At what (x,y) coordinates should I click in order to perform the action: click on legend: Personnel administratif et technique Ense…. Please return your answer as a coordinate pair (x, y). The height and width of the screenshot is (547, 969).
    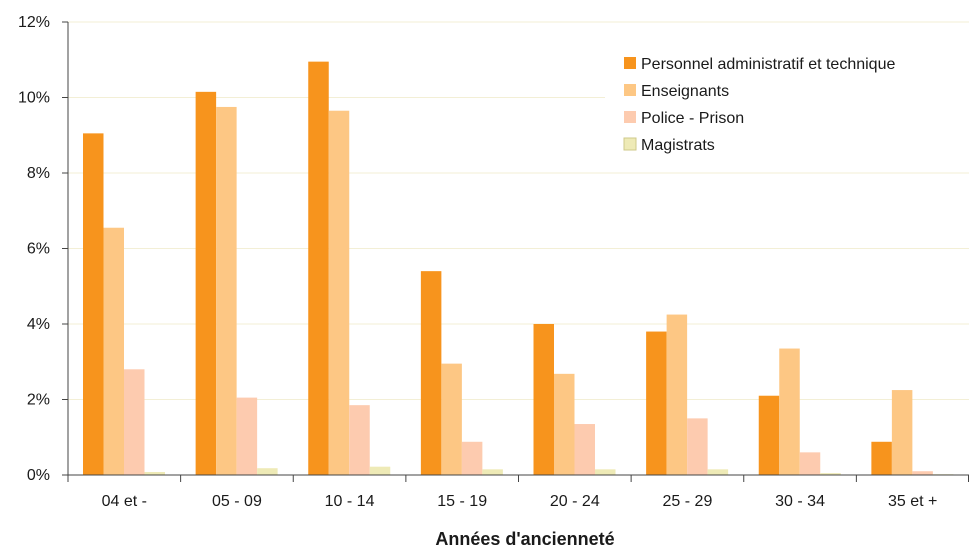
    Looking at the image, I should click on (787, 104).